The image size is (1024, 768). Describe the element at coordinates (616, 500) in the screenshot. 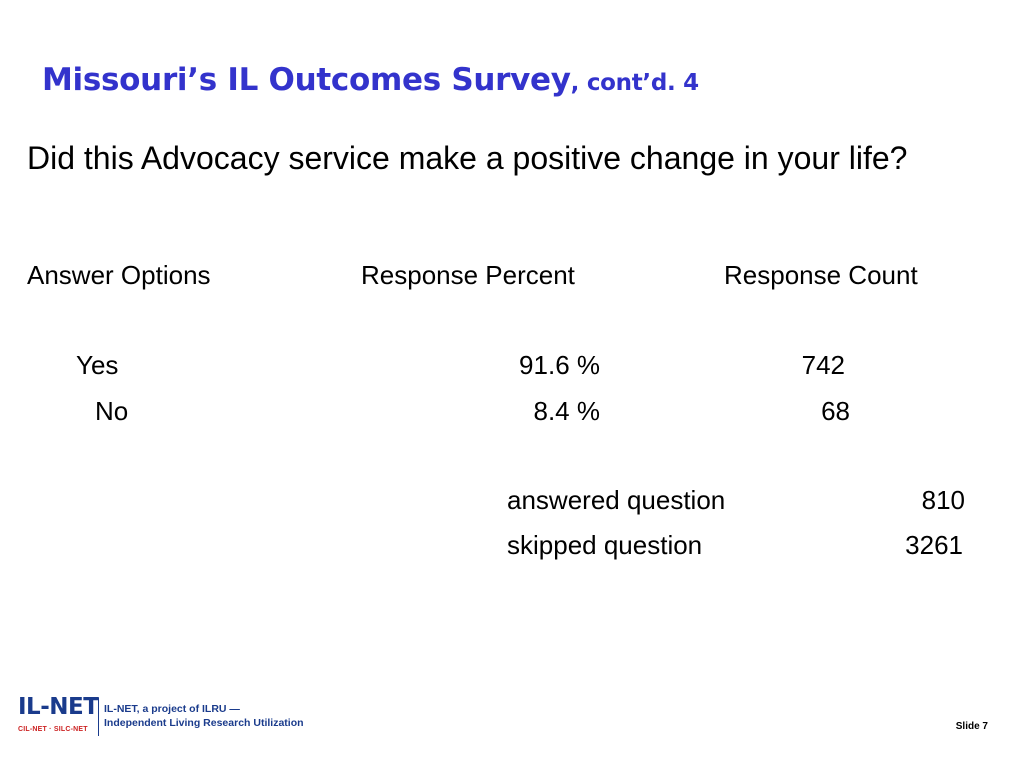

I see `answered-question-label: answered question` at that location.